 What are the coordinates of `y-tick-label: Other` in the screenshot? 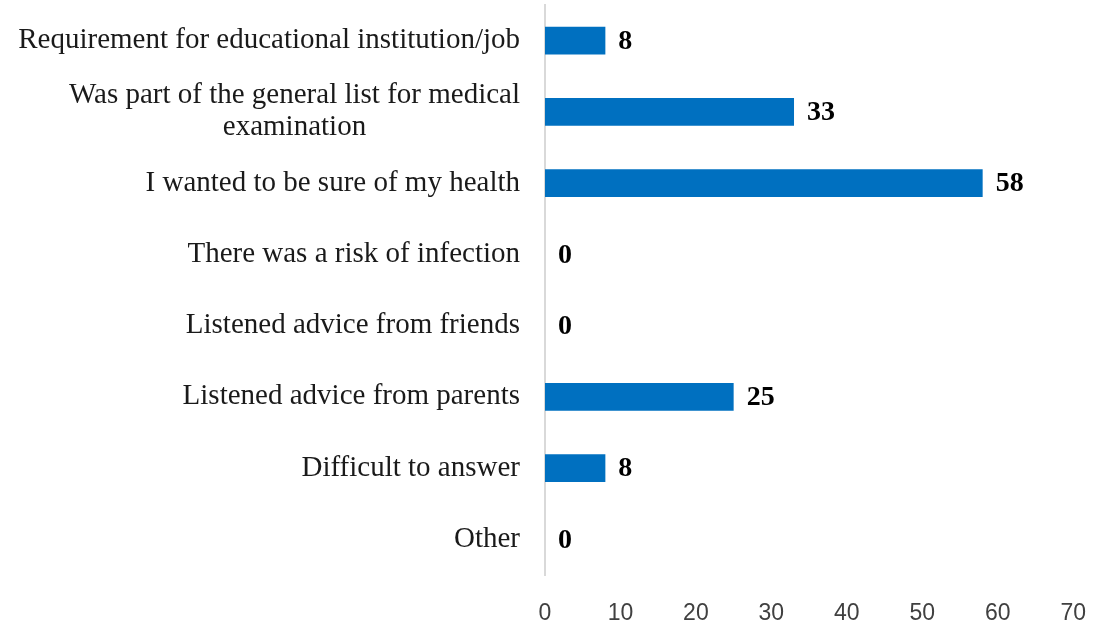 It's located at (487, 536).